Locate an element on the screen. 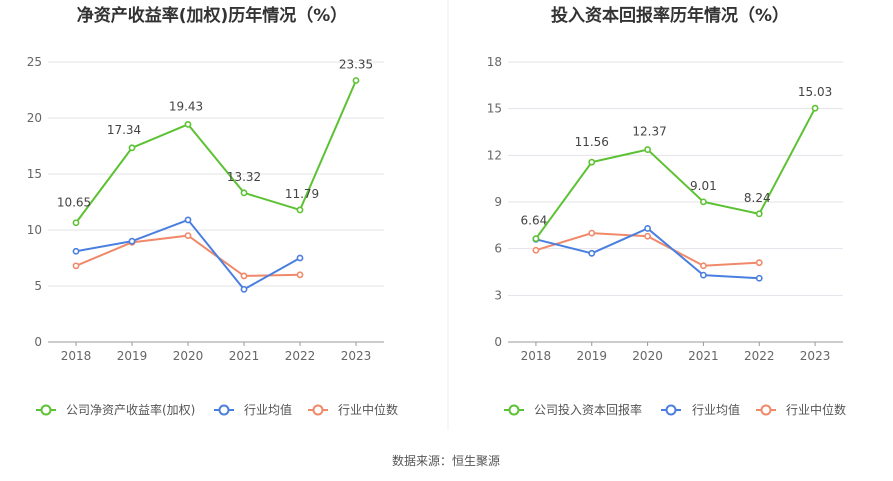 This screenshot has width=893, height=481. y-tick-label: 25 is located at coordinates (34, 62).